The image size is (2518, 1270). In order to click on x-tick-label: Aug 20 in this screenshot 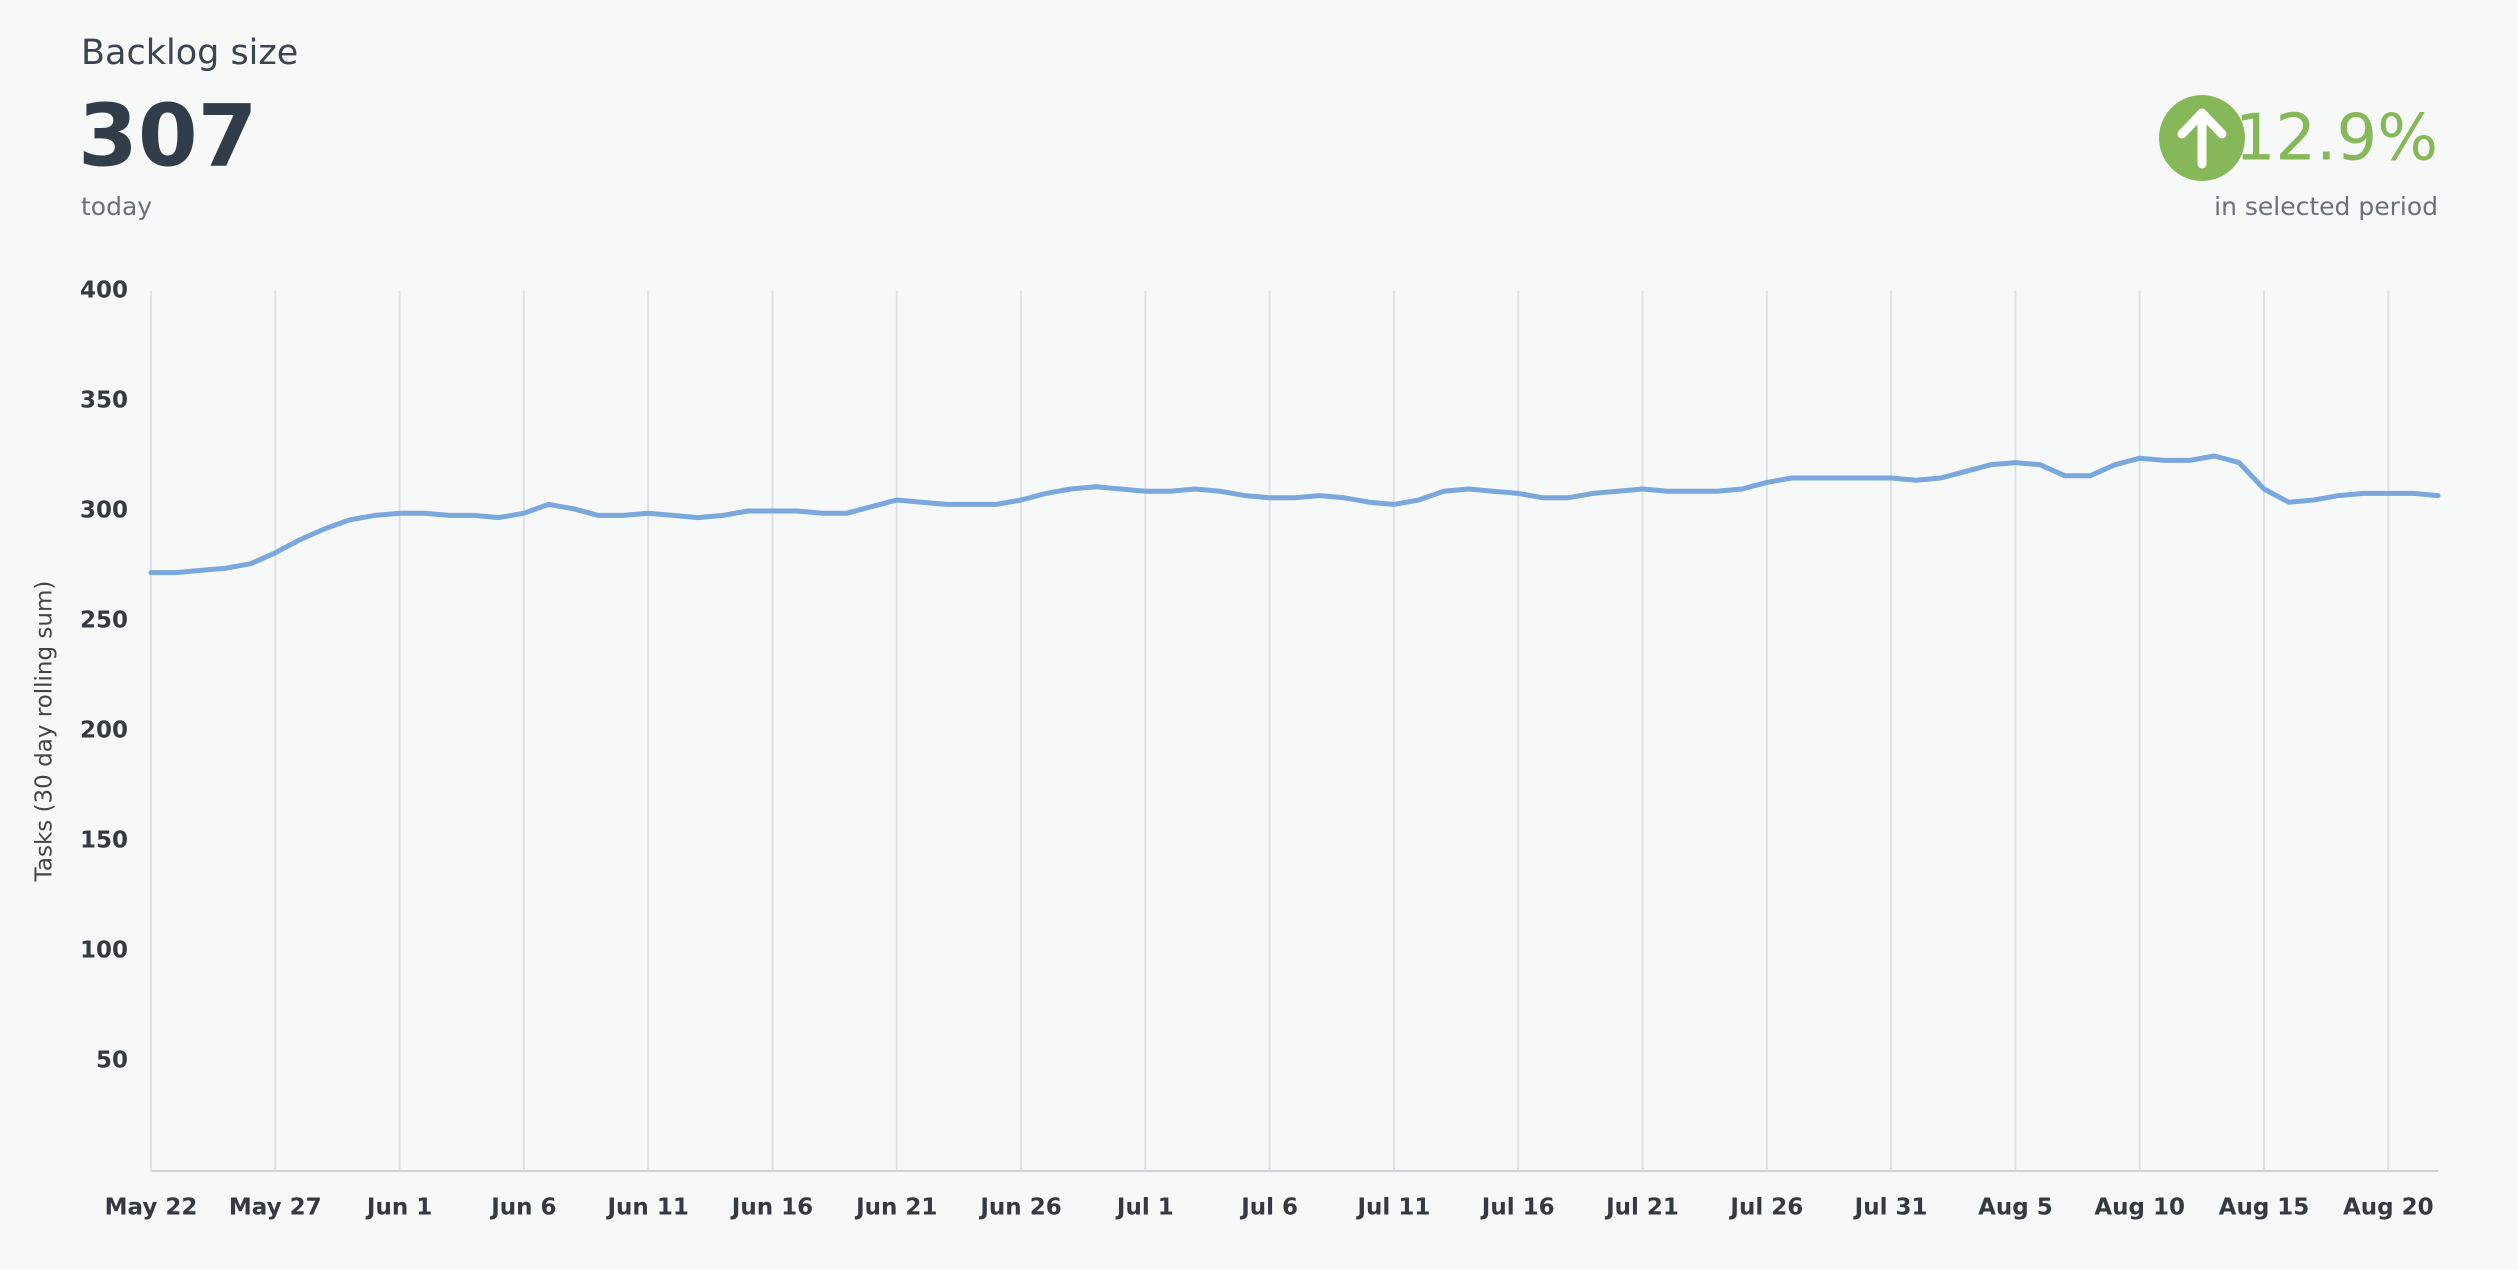, I will do `click(2388, 1208)`.